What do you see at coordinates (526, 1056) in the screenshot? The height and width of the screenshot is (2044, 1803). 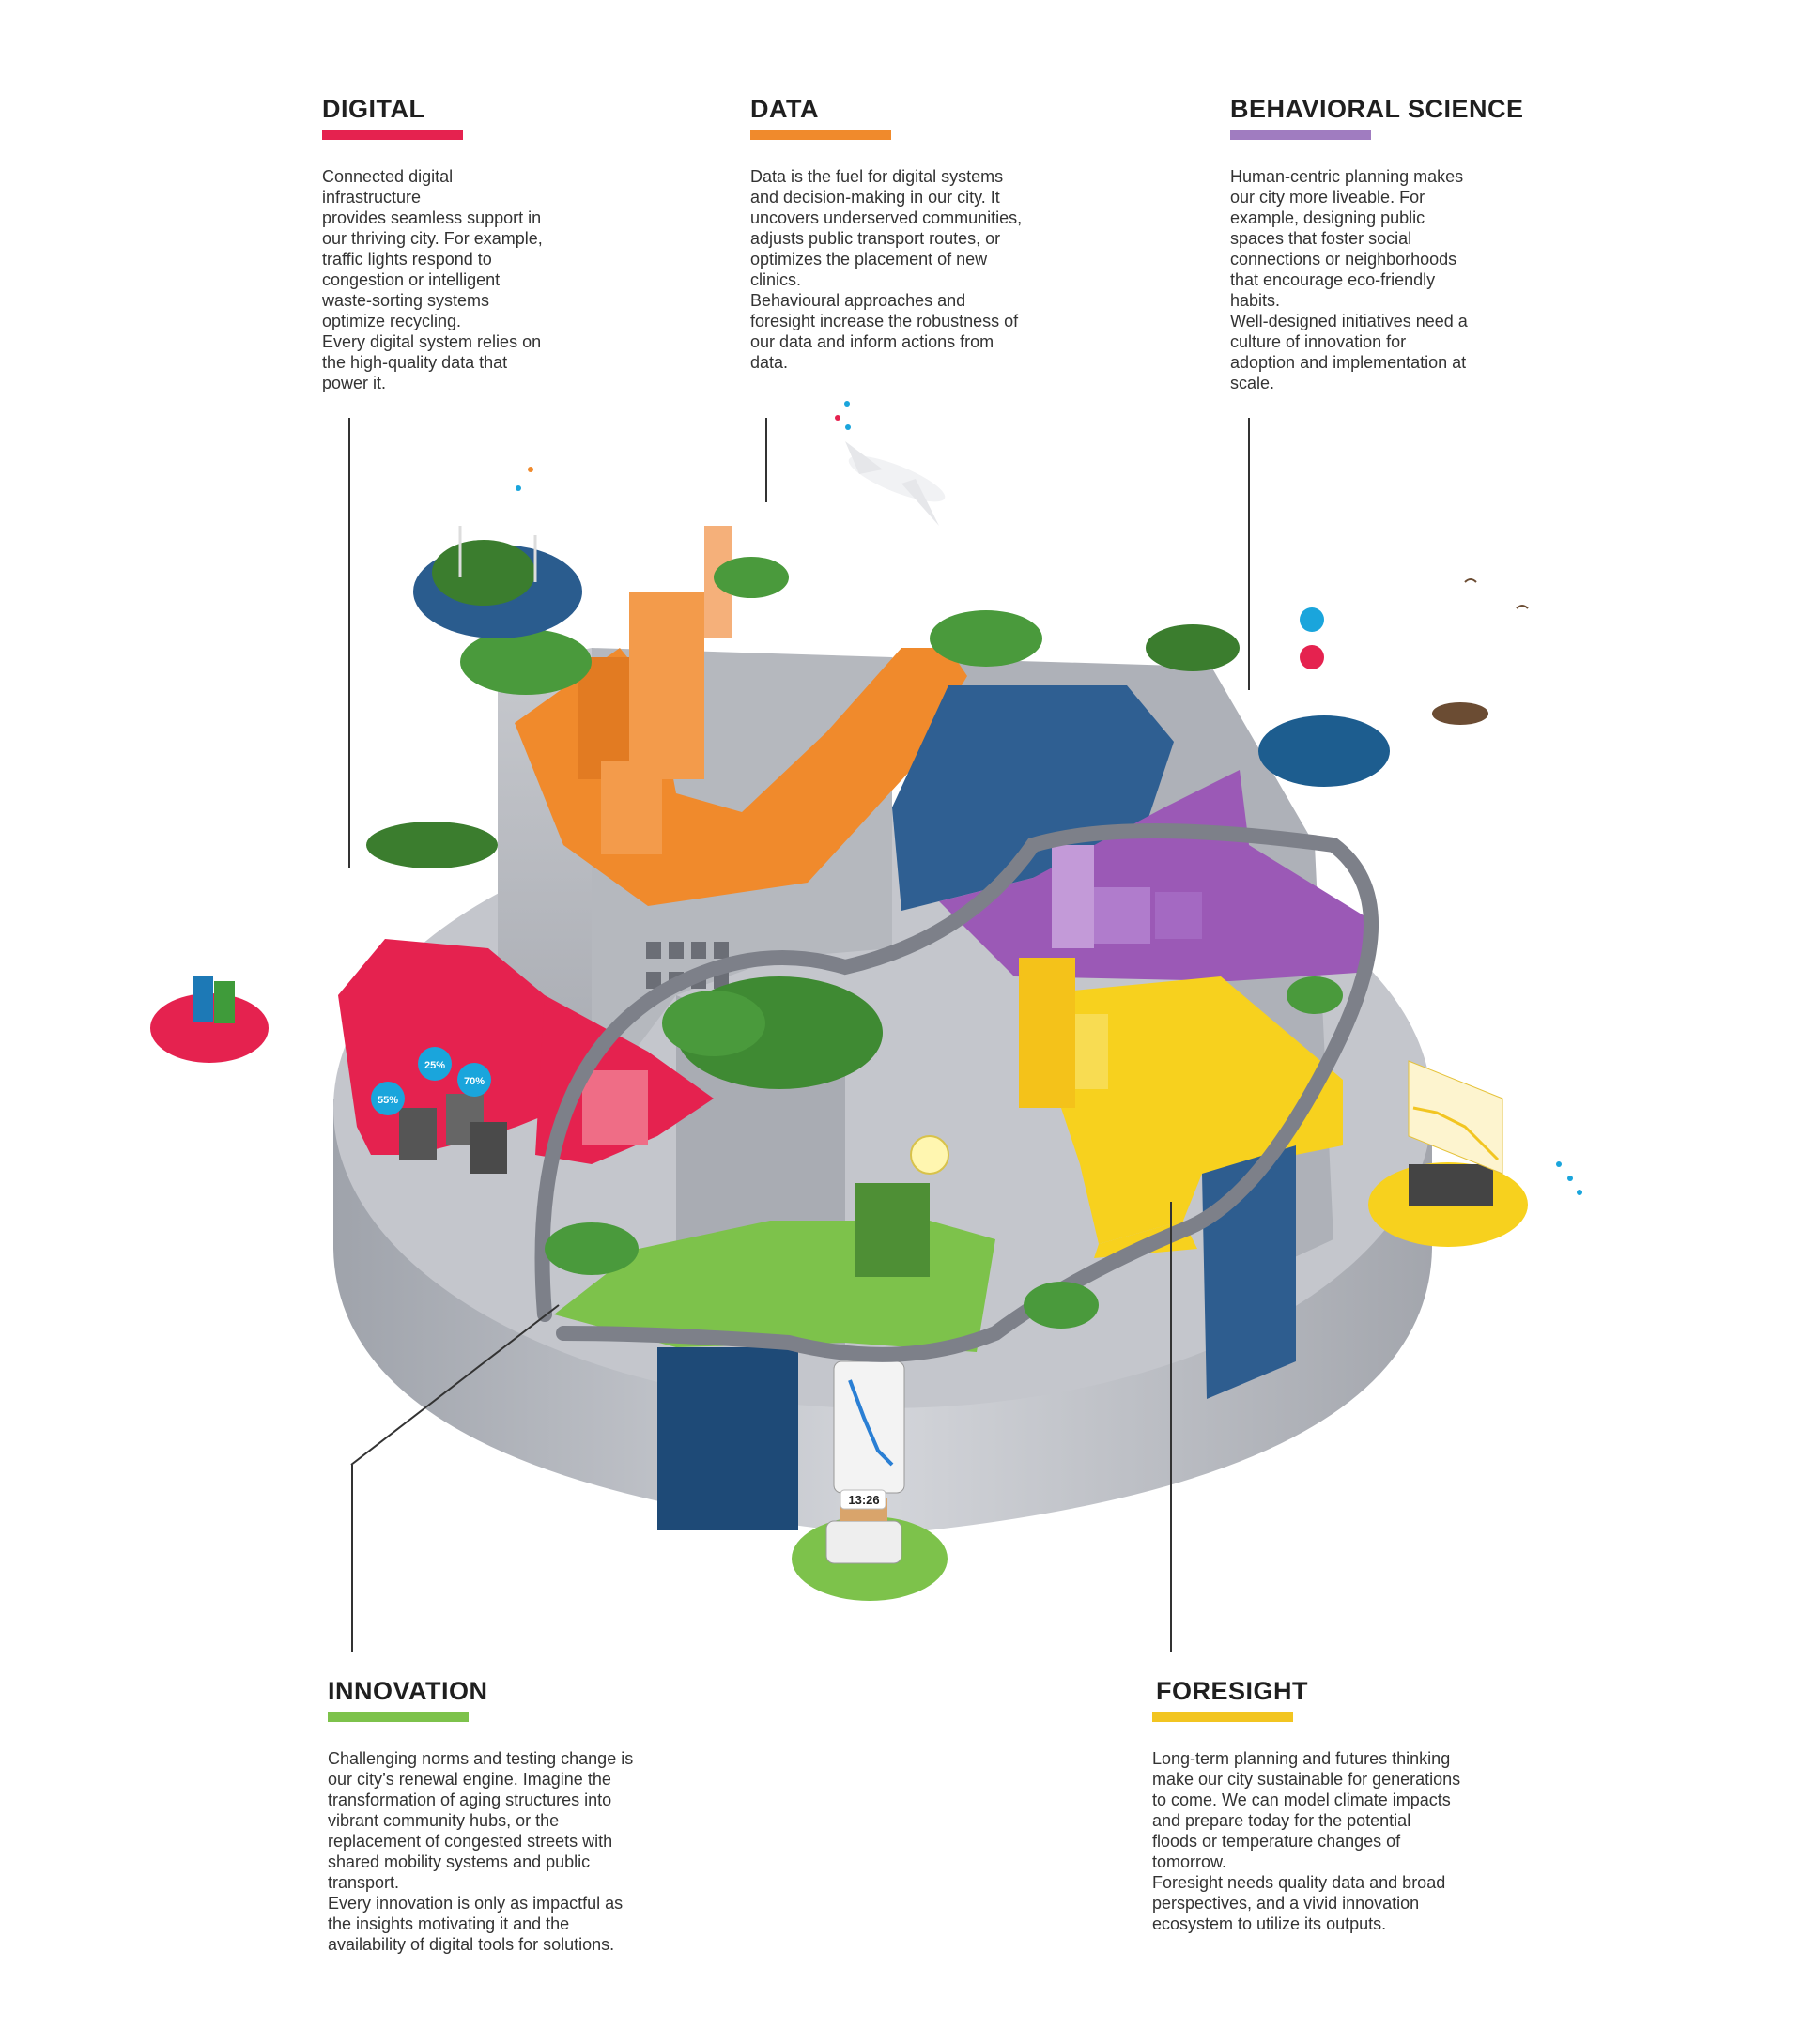 I see `digital-zone: 25% 70% 55%` at bounding box center [526, 1056].